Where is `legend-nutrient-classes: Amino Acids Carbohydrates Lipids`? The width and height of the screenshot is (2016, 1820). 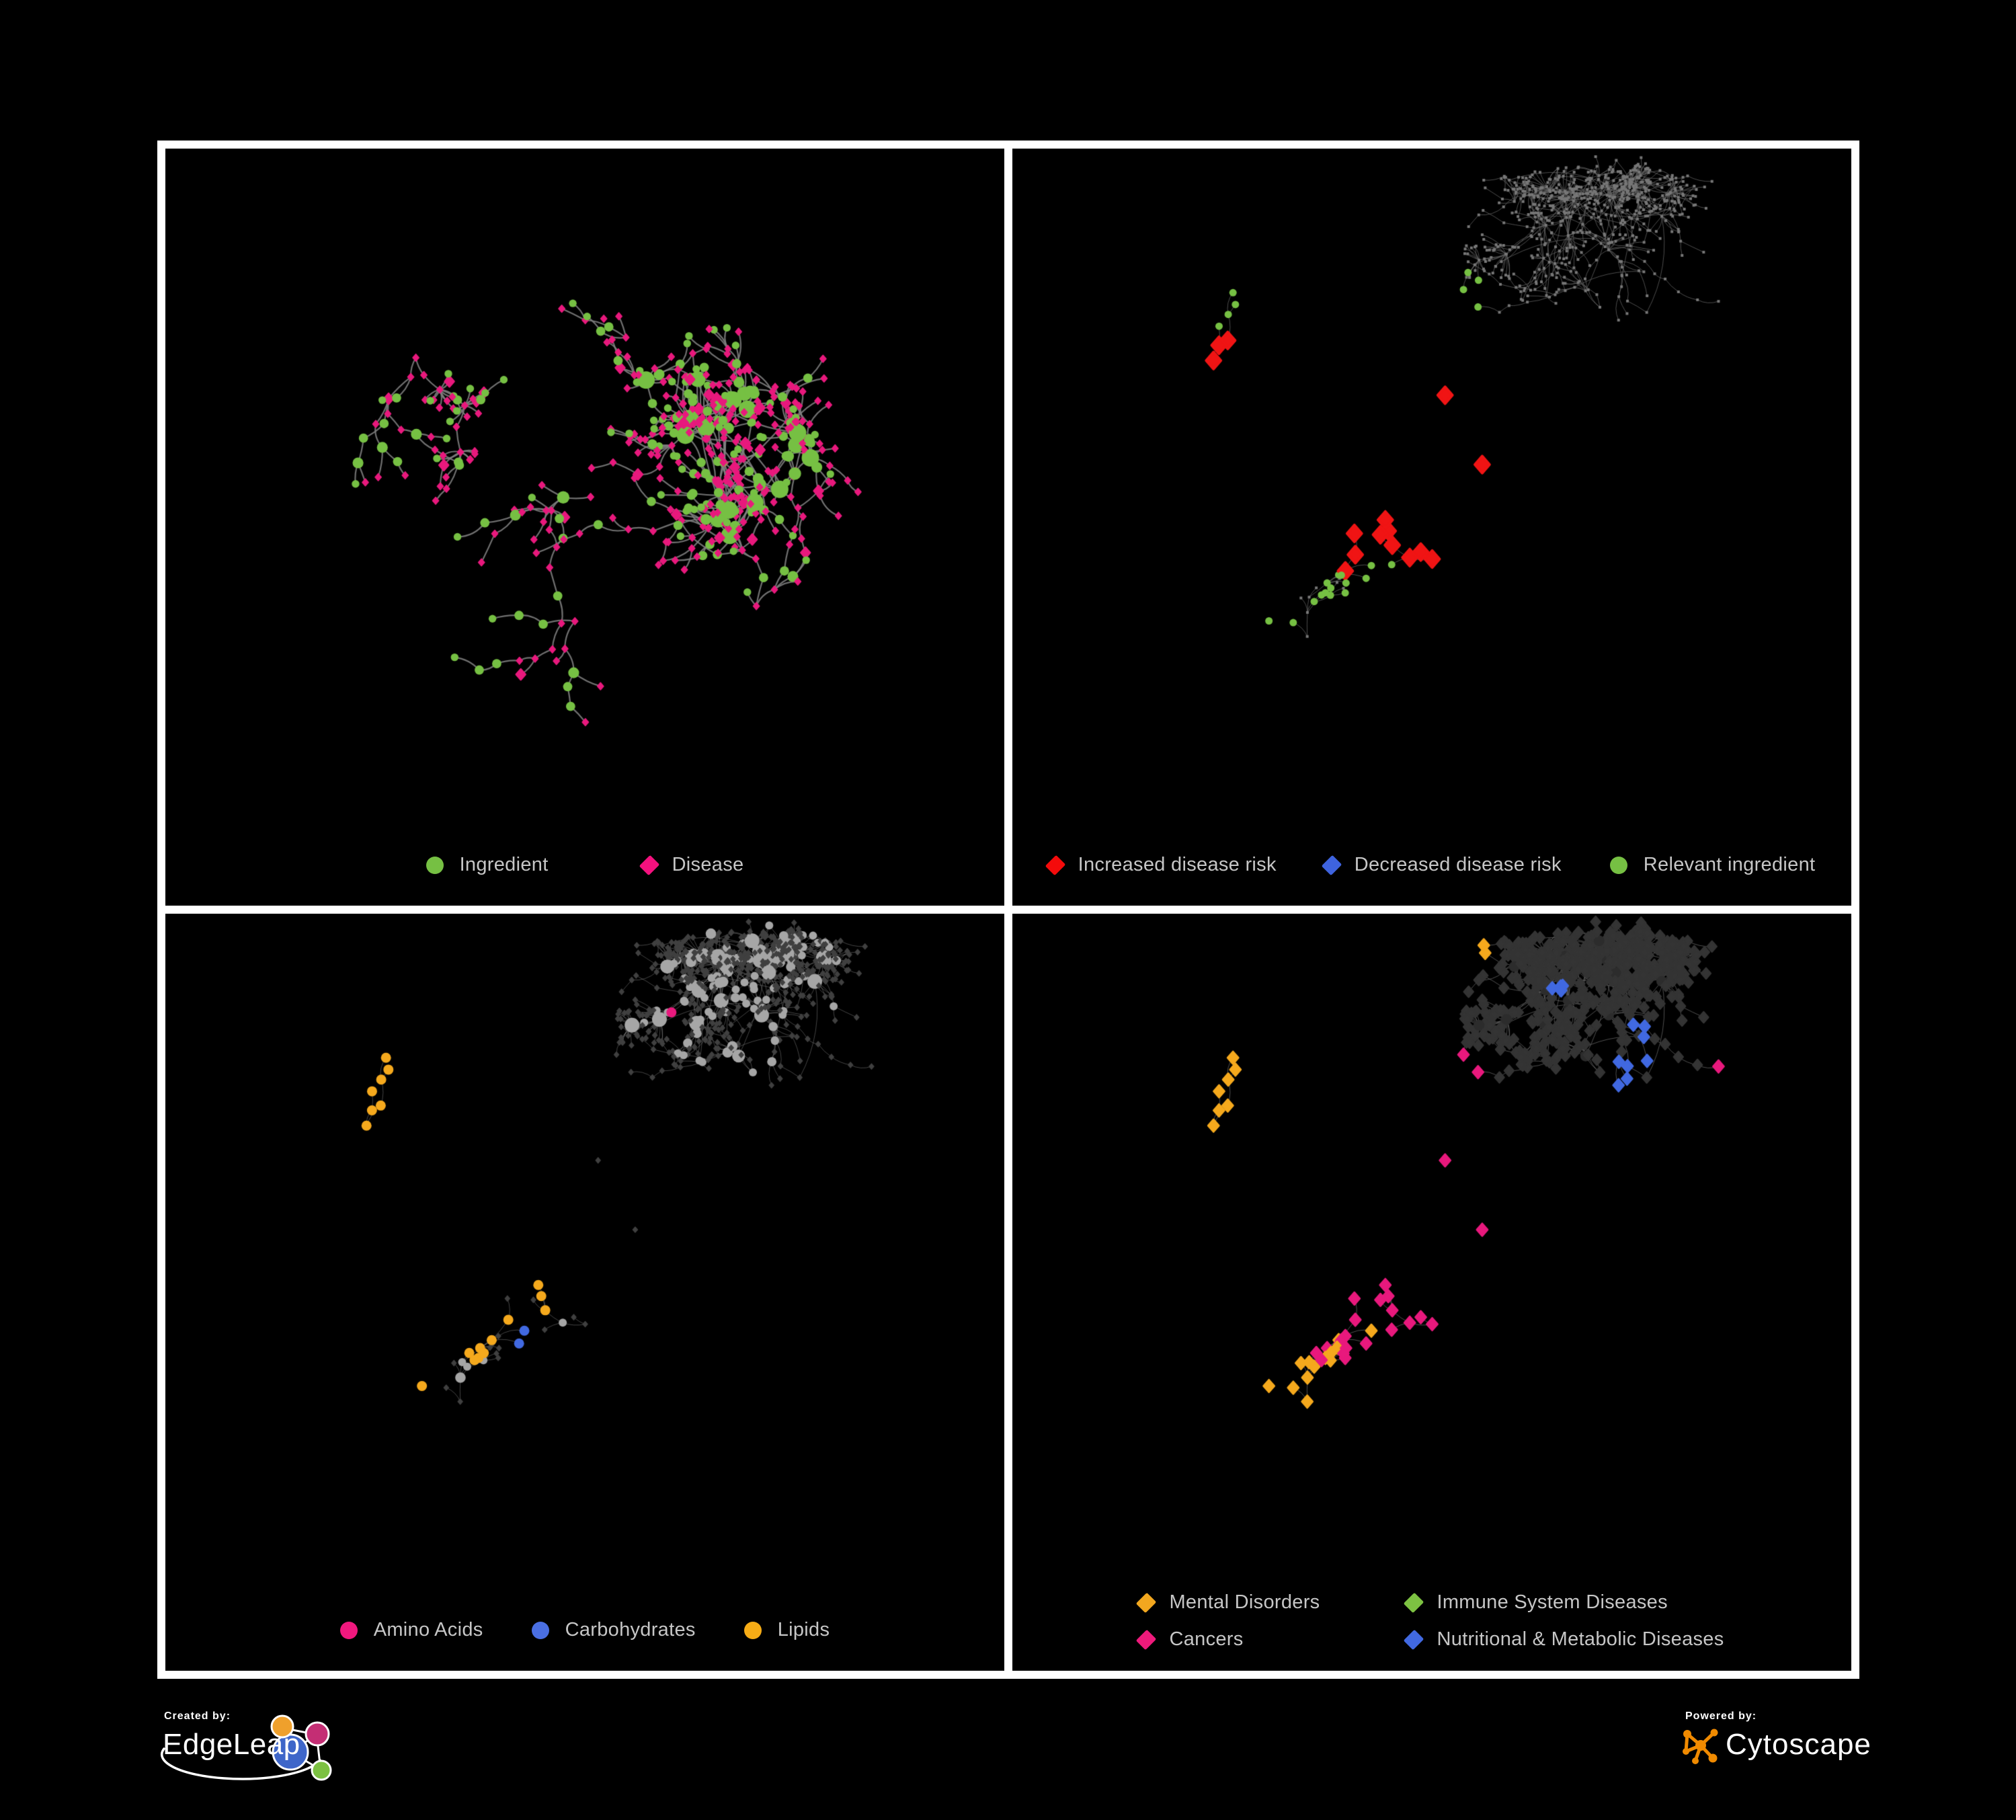 legend-nutrient-classes: Amino Acids Carbohydrates Lipids is located at coordinates (584, 1630).